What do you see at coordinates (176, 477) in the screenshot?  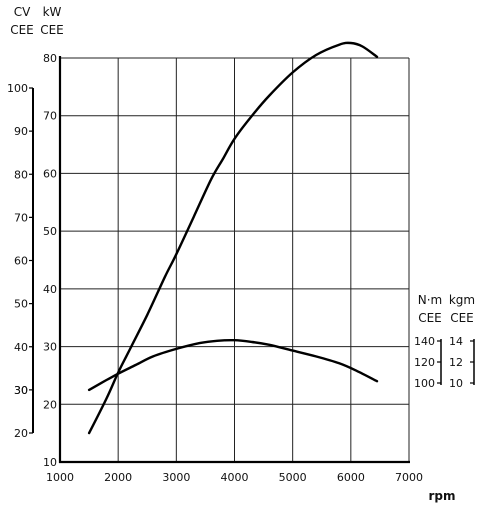 I see `x-tick-label: 3000` at bounding box center [176, 477].